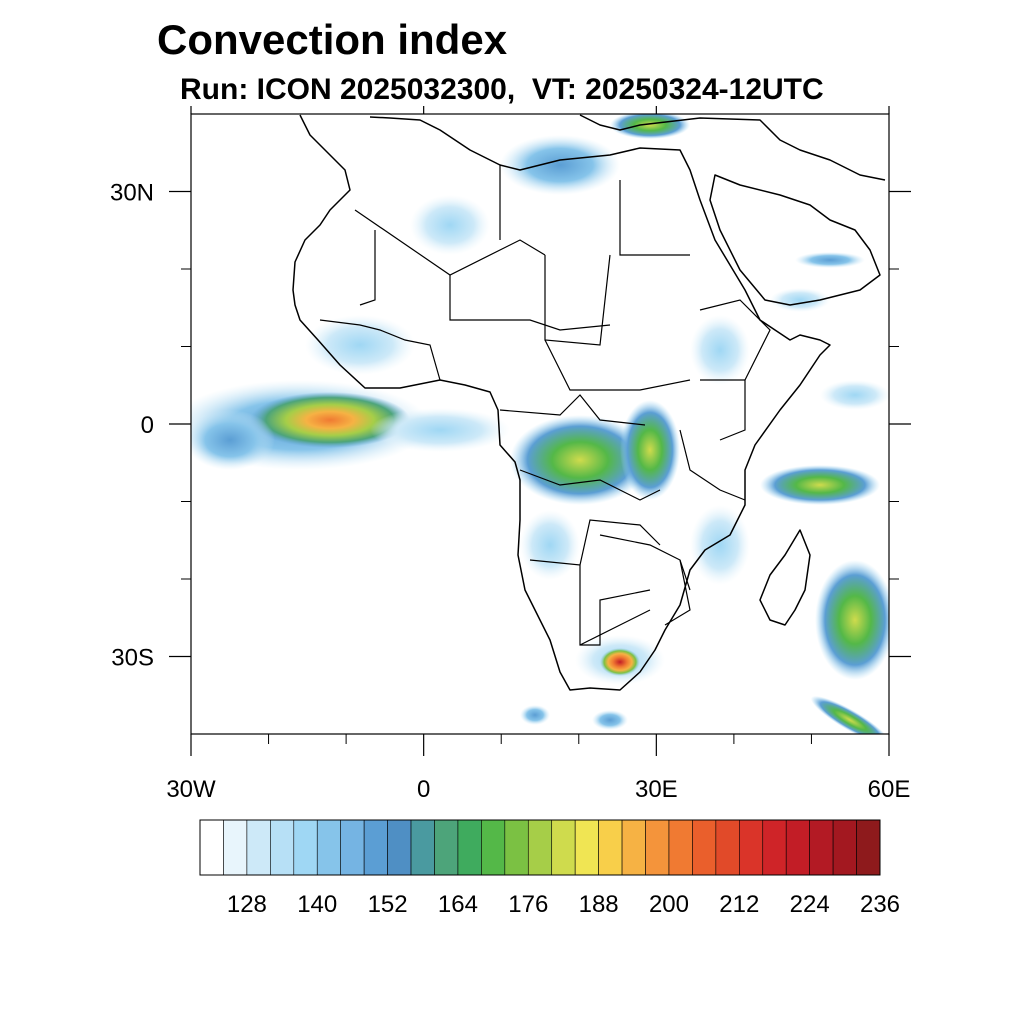 The width and height of the screenshot is (1024, 1024). Describe the element at coordinates (535, 715) in the screenshot. I see `field-cape` at that location.